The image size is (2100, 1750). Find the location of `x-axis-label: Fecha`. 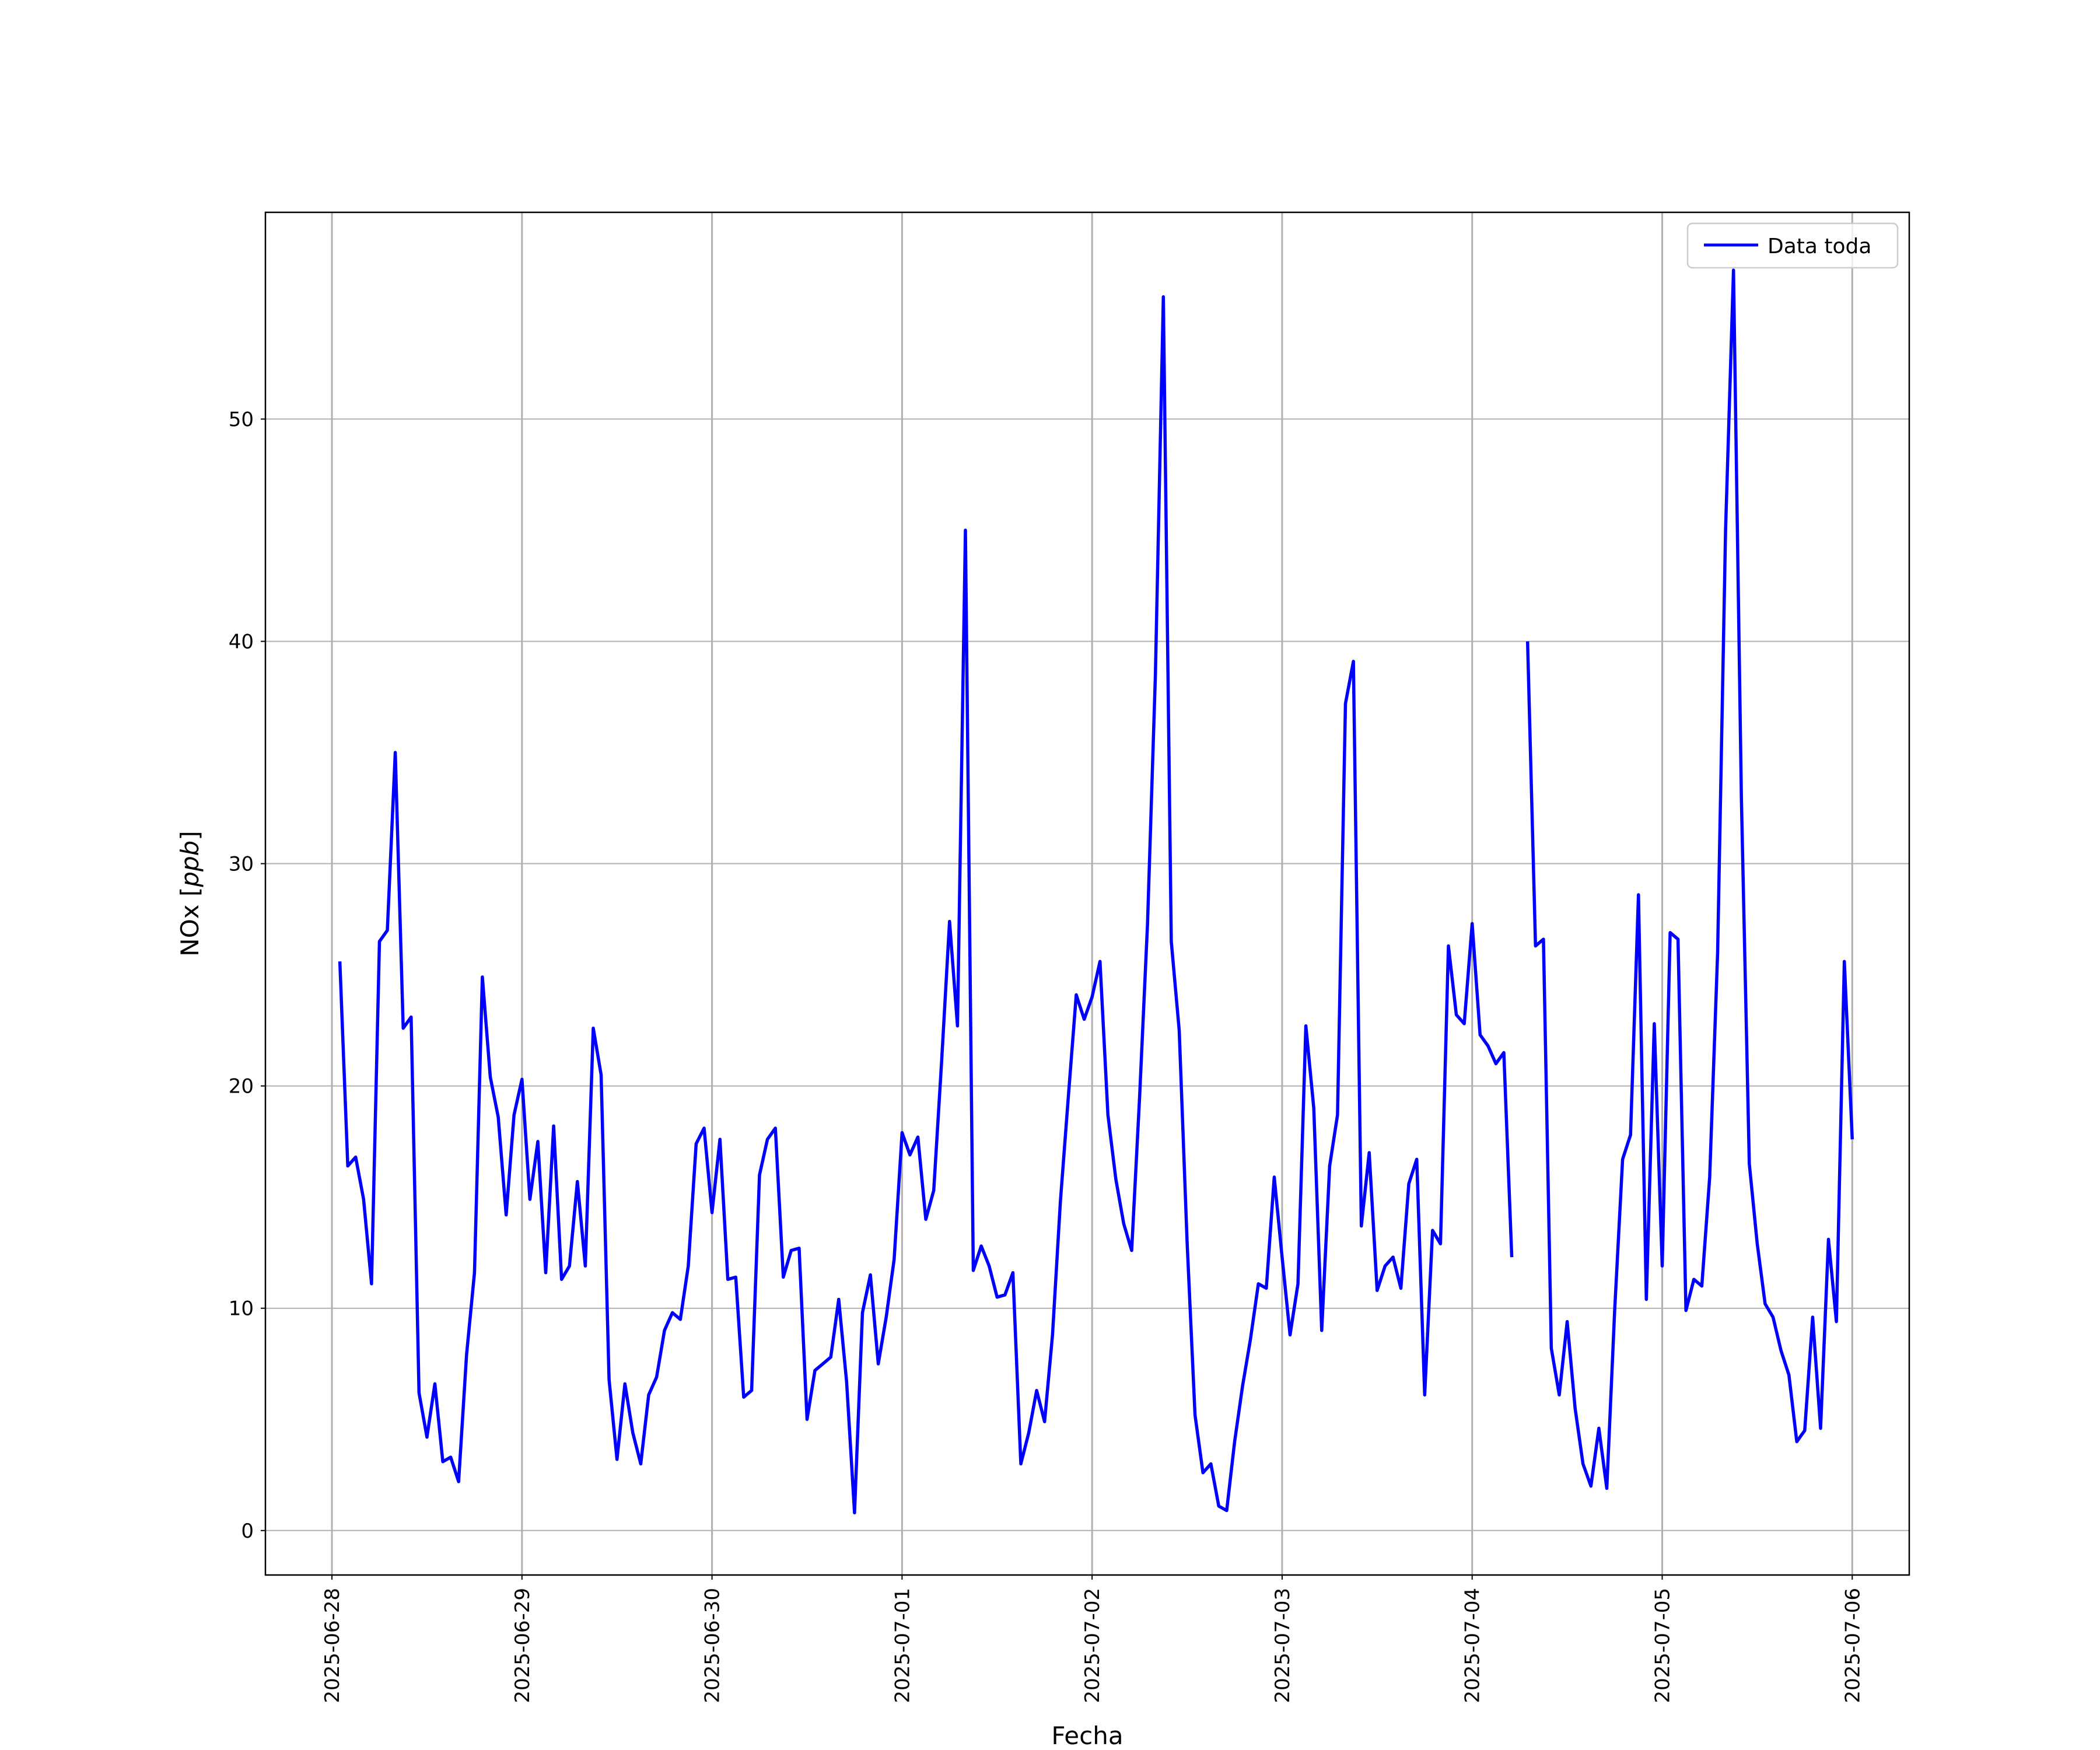

x-axis-label: Fecha is located at coordinates (1087, 1735).